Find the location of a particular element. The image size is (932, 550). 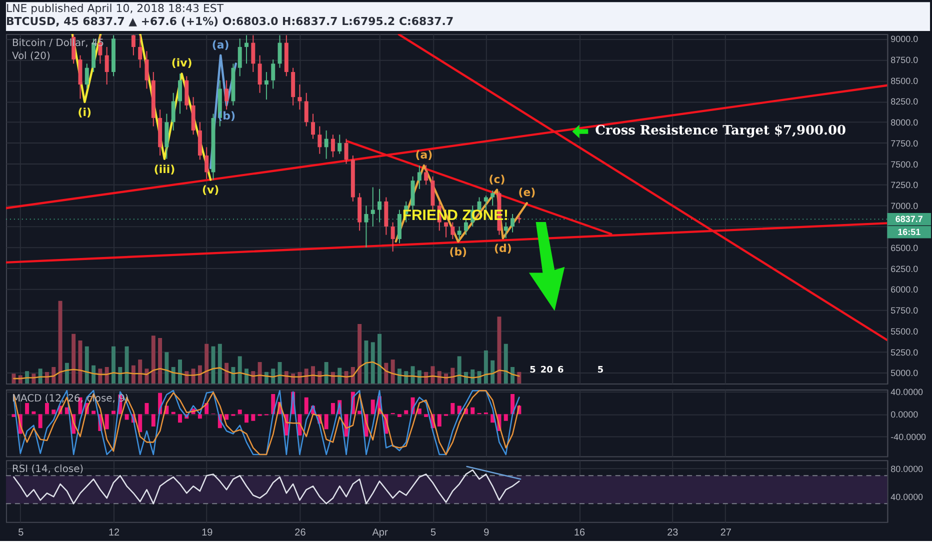

chart-title: RSI (14, close) is located at coordinates (48, 470).